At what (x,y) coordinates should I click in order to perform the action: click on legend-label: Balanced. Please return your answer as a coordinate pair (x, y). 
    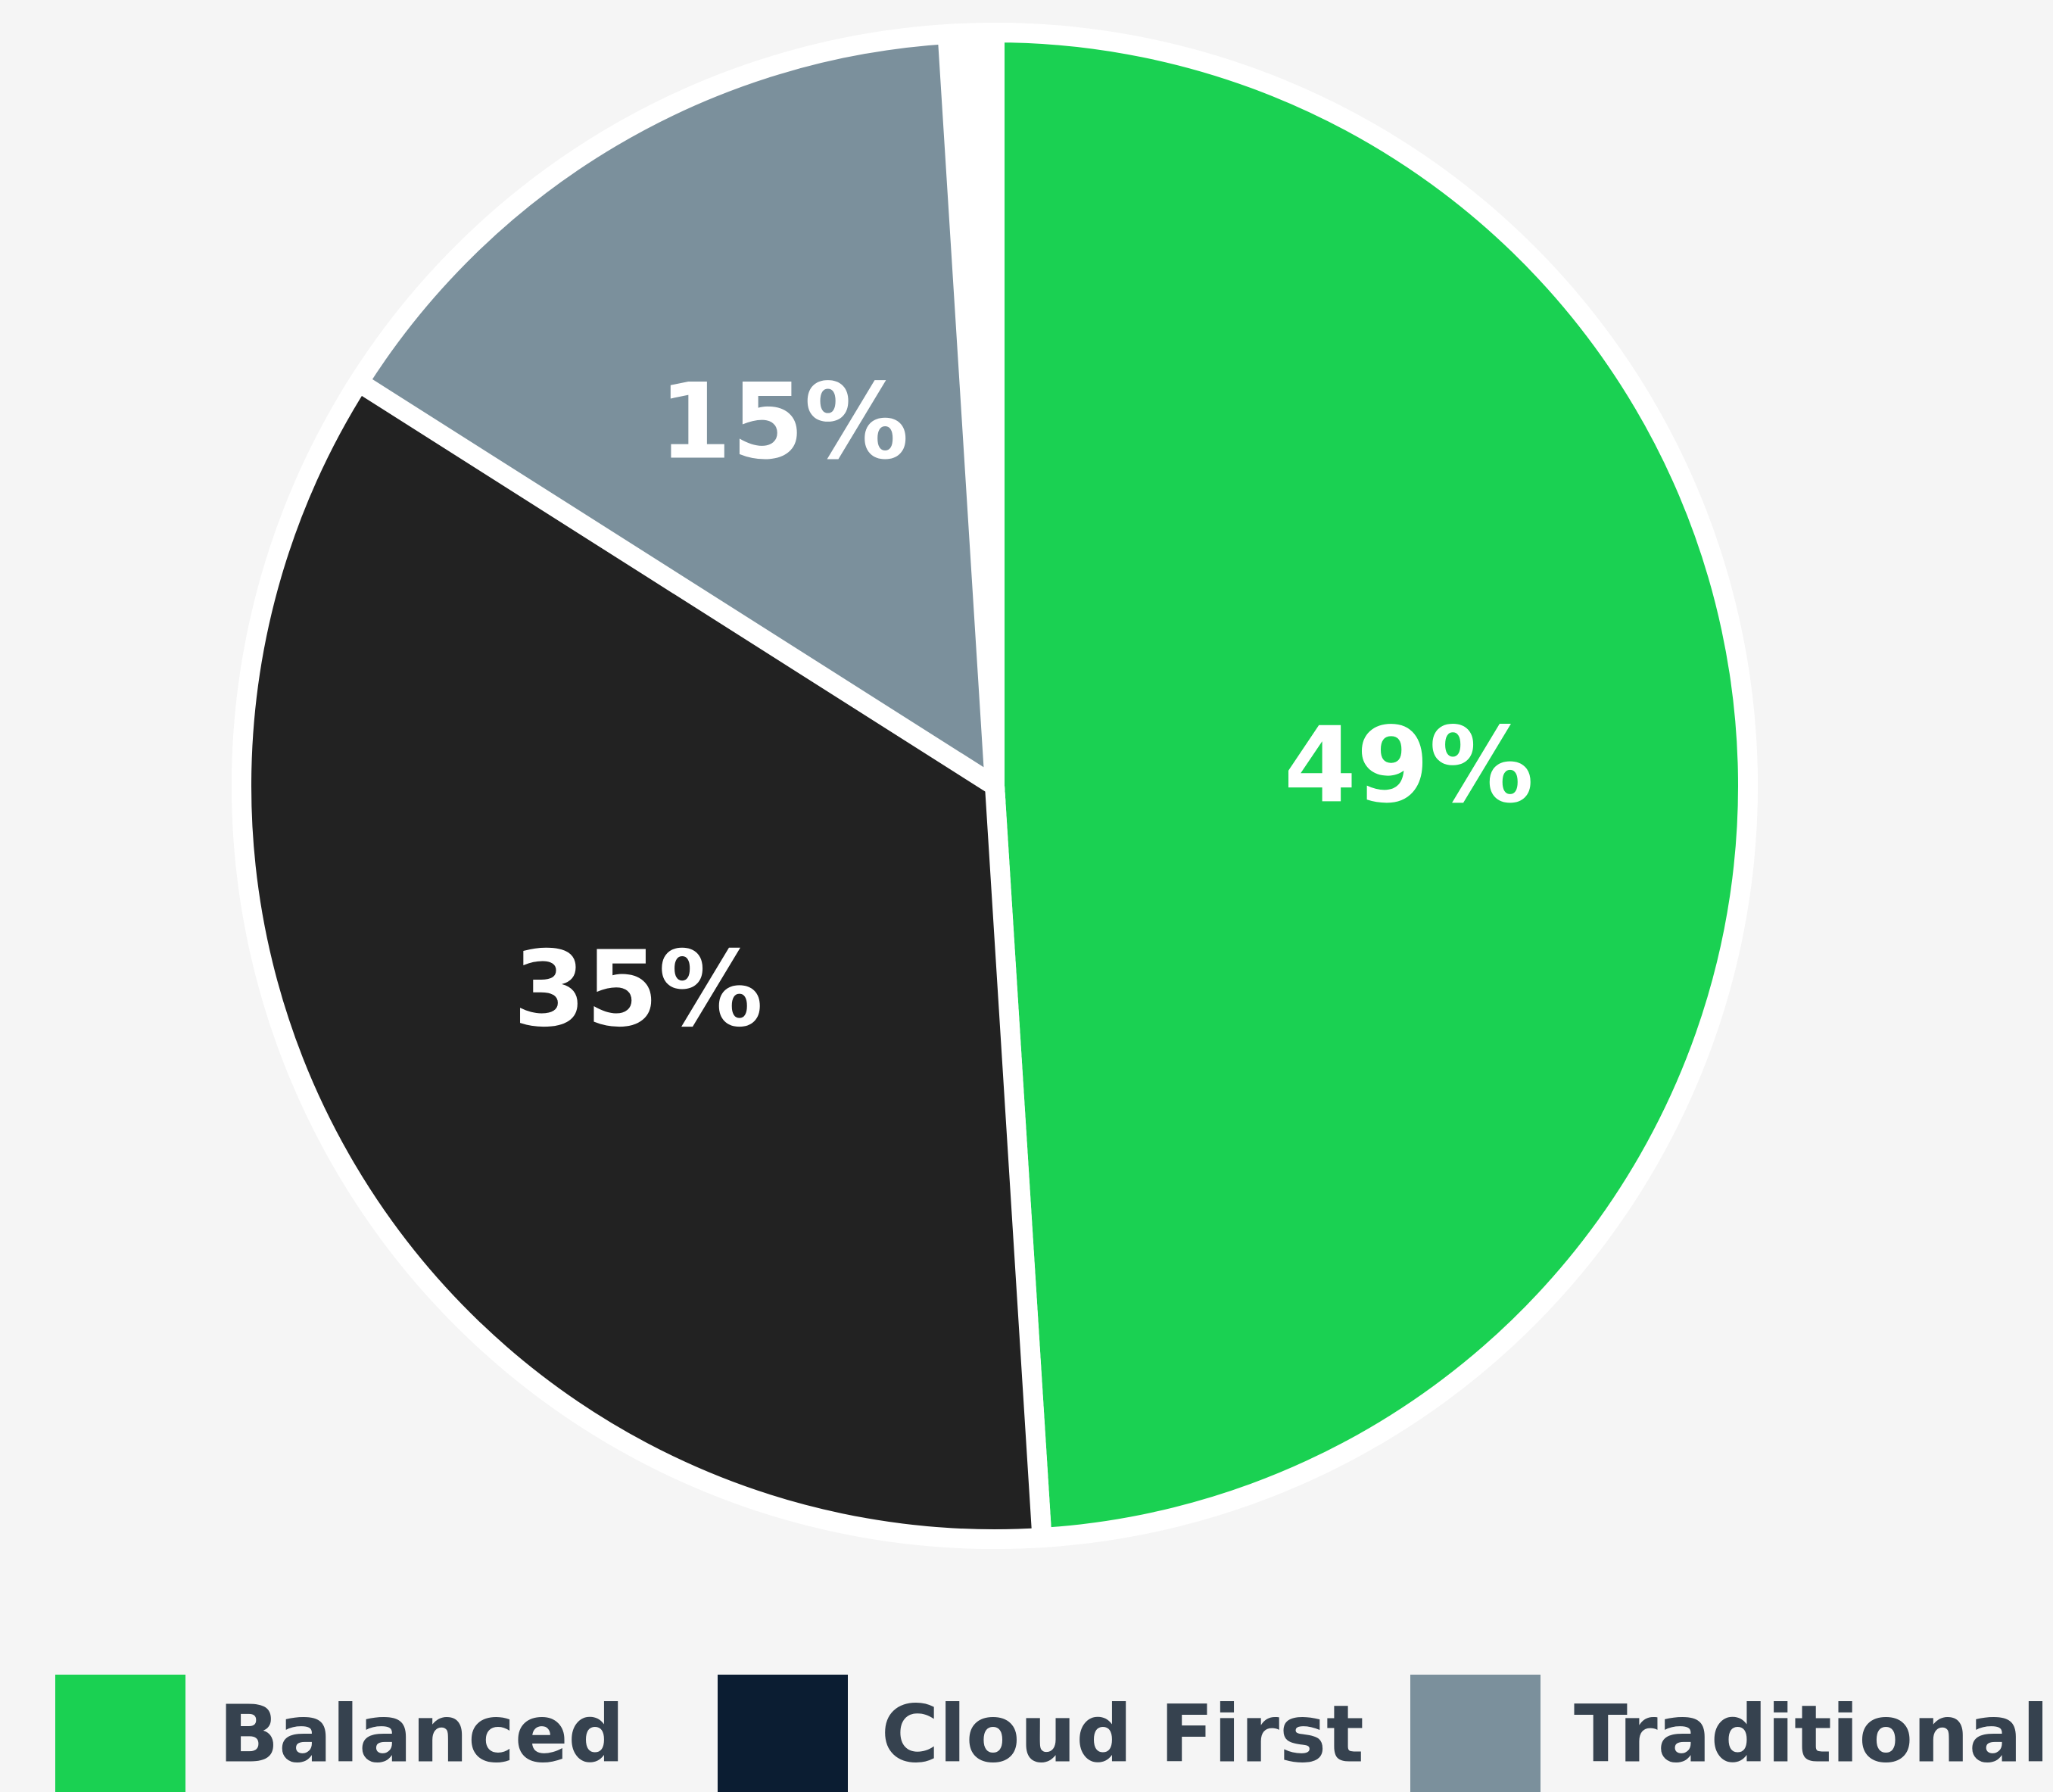
    Looking at the image, I should click on (422, 1734).